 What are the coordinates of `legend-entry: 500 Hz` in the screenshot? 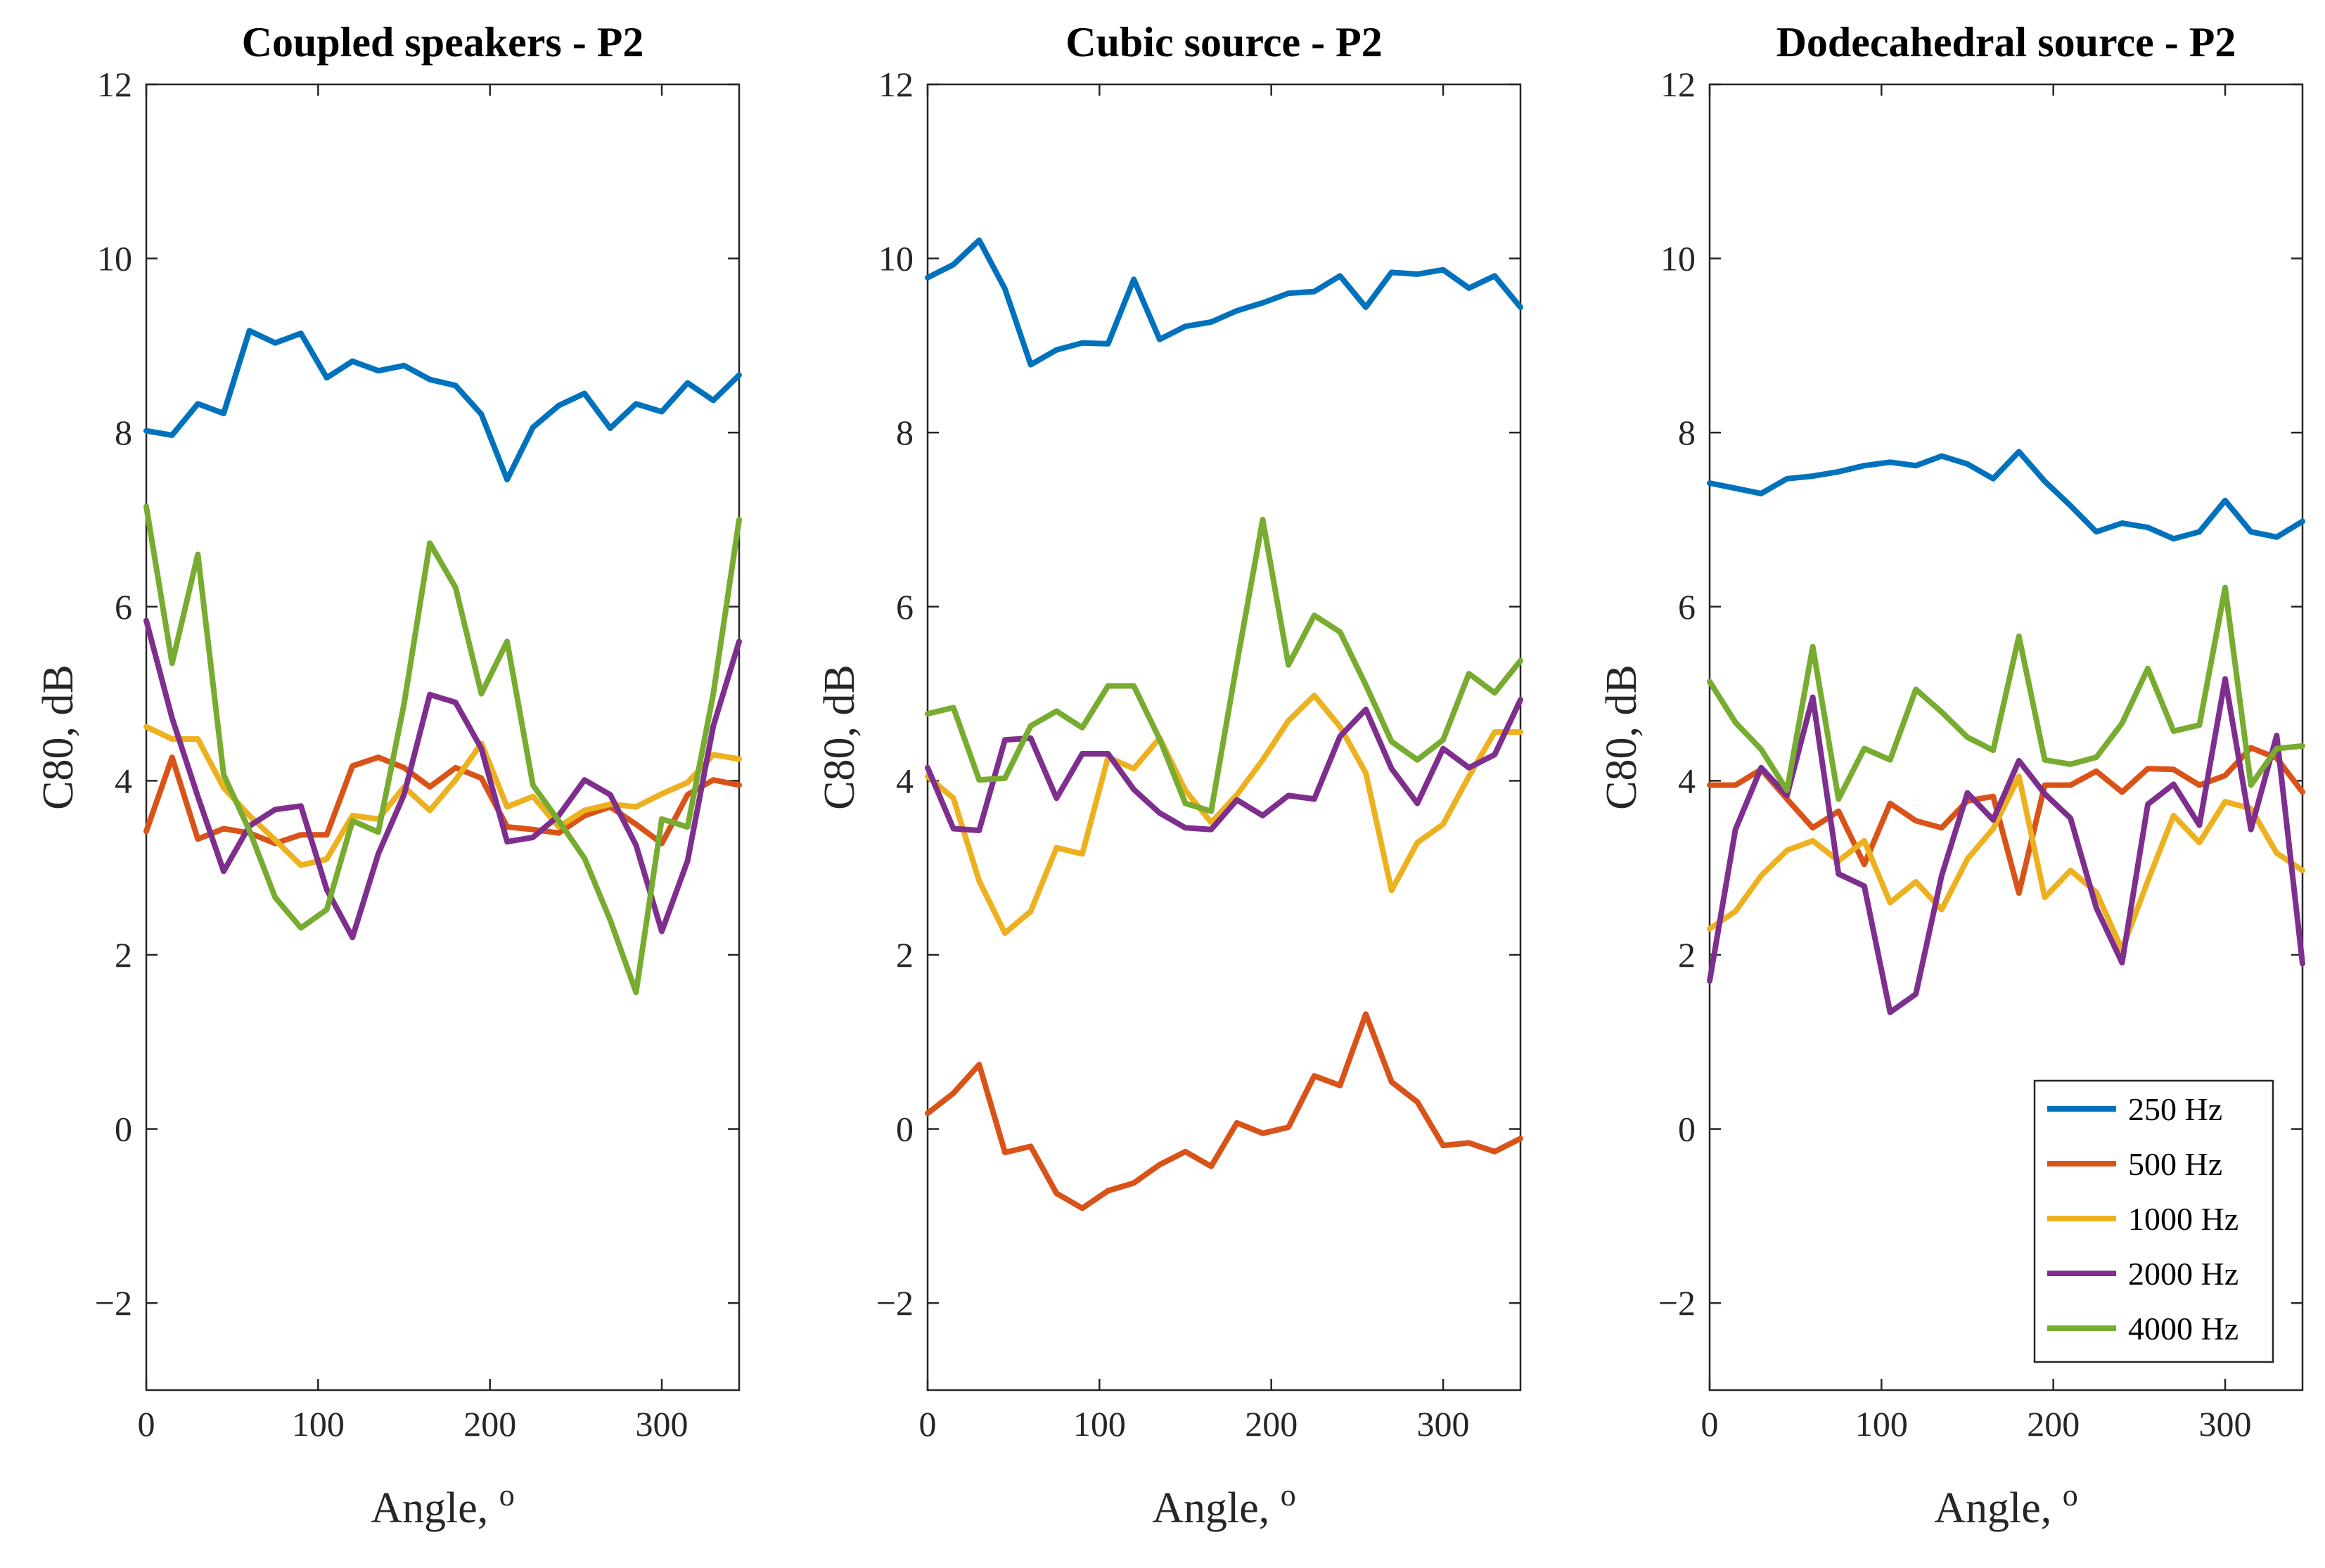 It's located at (2175, 1164).